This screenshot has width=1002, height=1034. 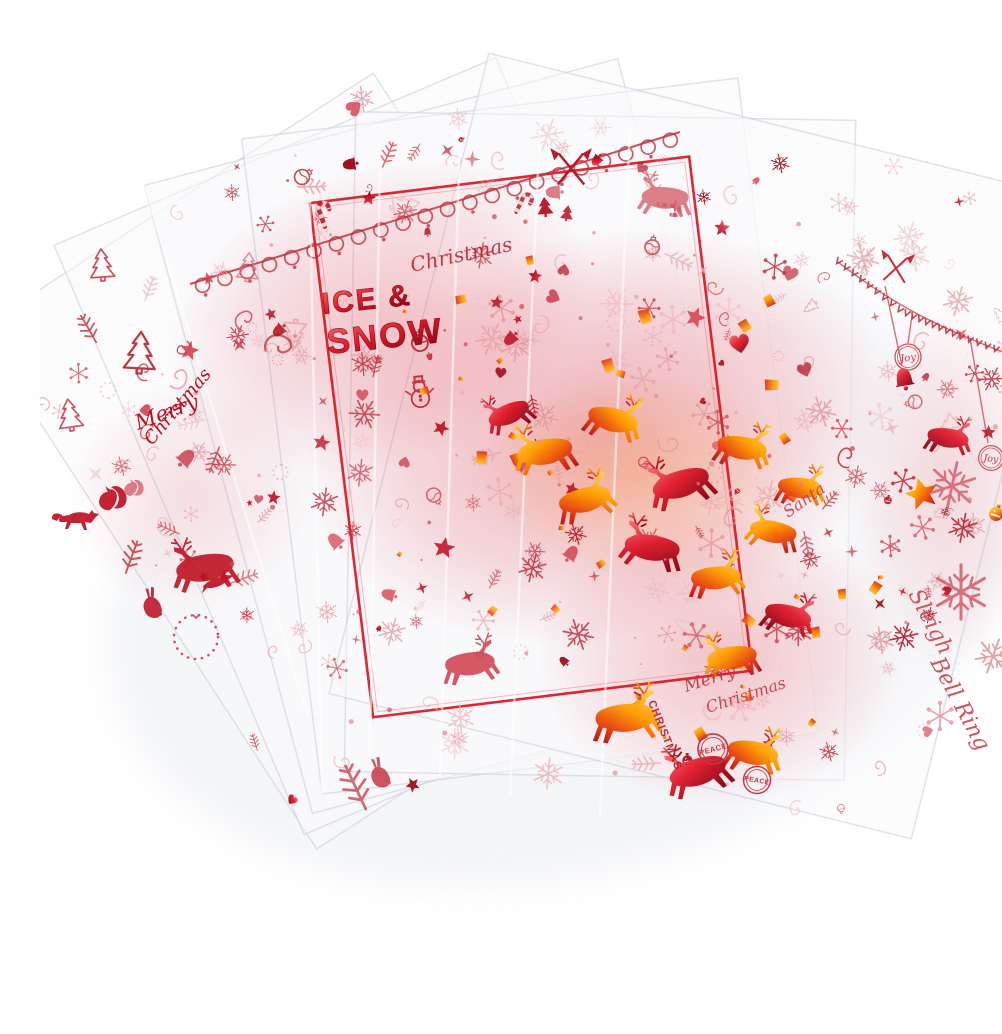 What do you see at coordinates (918, 306) in the screenshot?
I see `garland-chevrons` at bounding box center [918, 306].